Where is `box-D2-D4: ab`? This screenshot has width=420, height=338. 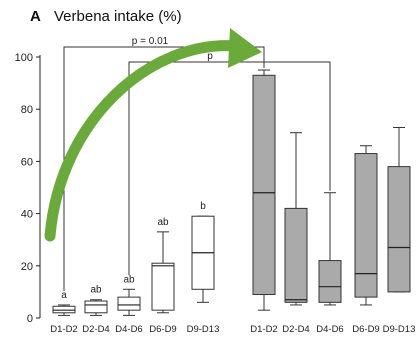 box-D2-D4: ab is located at coordinates (96, 300).